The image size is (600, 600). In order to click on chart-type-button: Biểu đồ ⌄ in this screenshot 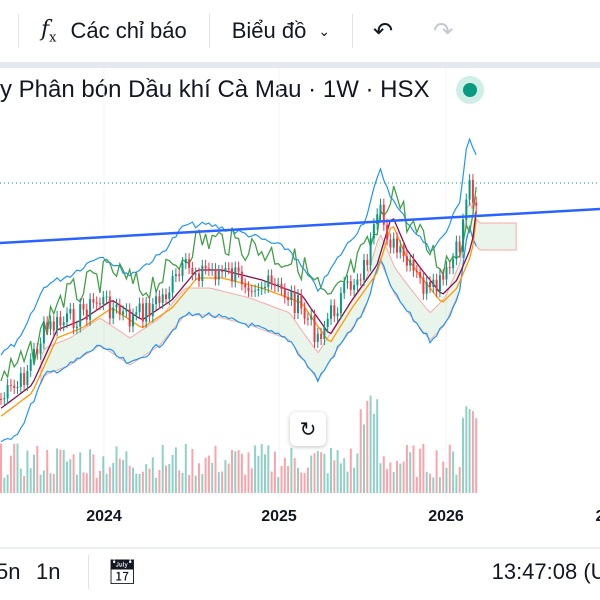, I will do `click(281, 31)`.